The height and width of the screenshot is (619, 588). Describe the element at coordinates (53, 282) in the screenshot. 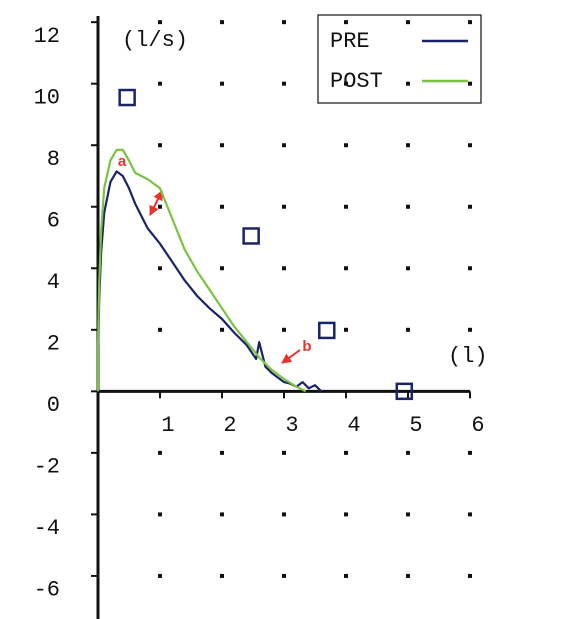

I see `y-tick-label: 4` at that location.